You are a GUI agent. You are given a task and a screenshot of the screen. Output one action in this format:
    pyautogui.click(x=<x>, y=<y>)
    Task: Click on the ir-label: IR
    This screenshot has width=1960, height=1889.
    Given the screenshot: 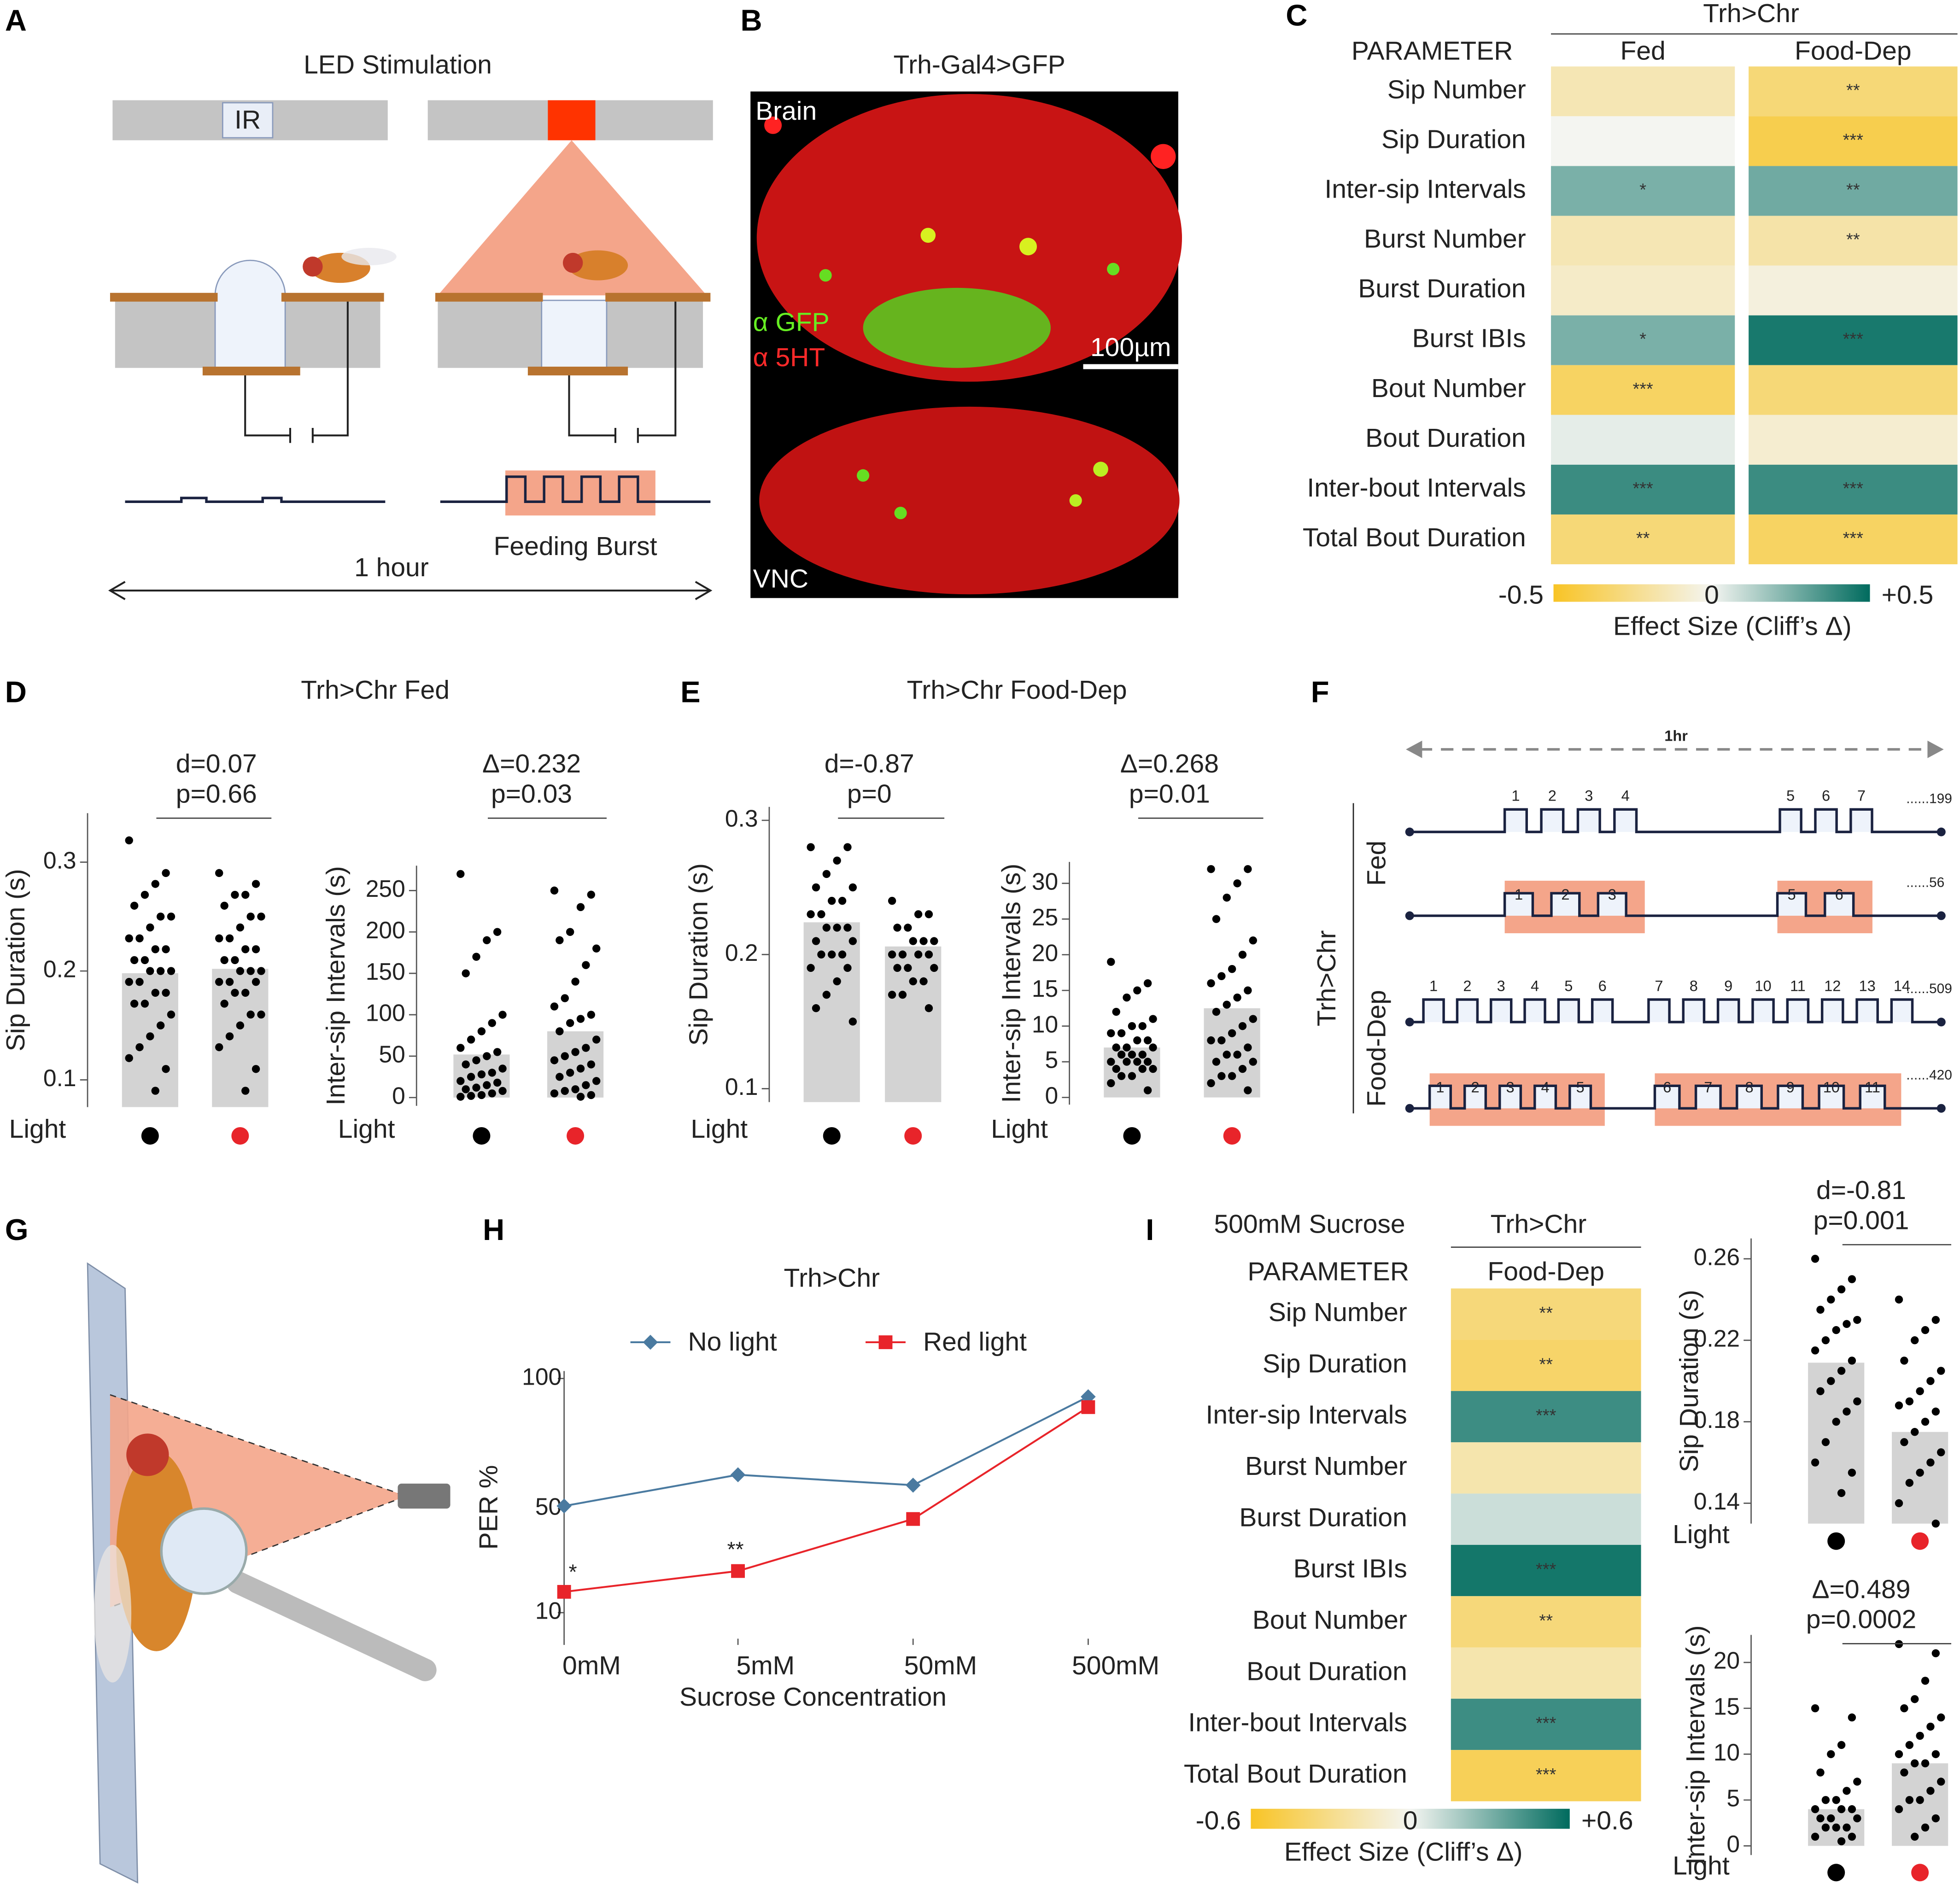 What is the action you would take?
    pyautogui.click(x=247, y=120)
    